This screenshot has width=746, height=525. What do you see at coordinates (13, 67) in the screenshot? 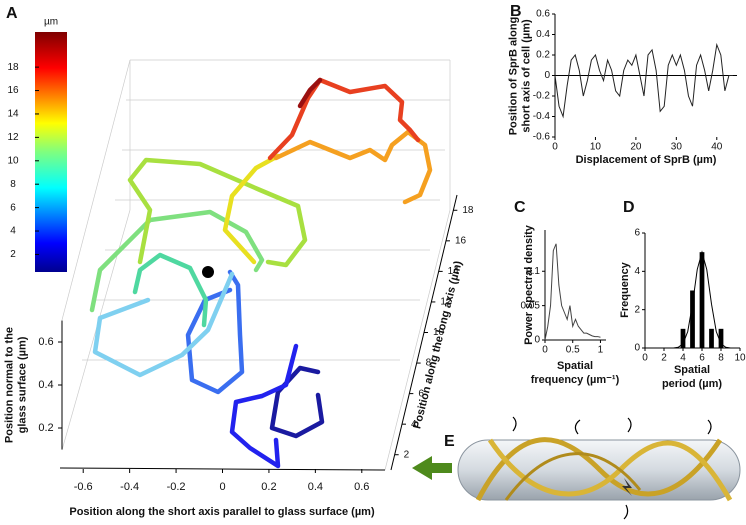
I see `colorbar-tick-label: 18` at bounding box center [13, 67].